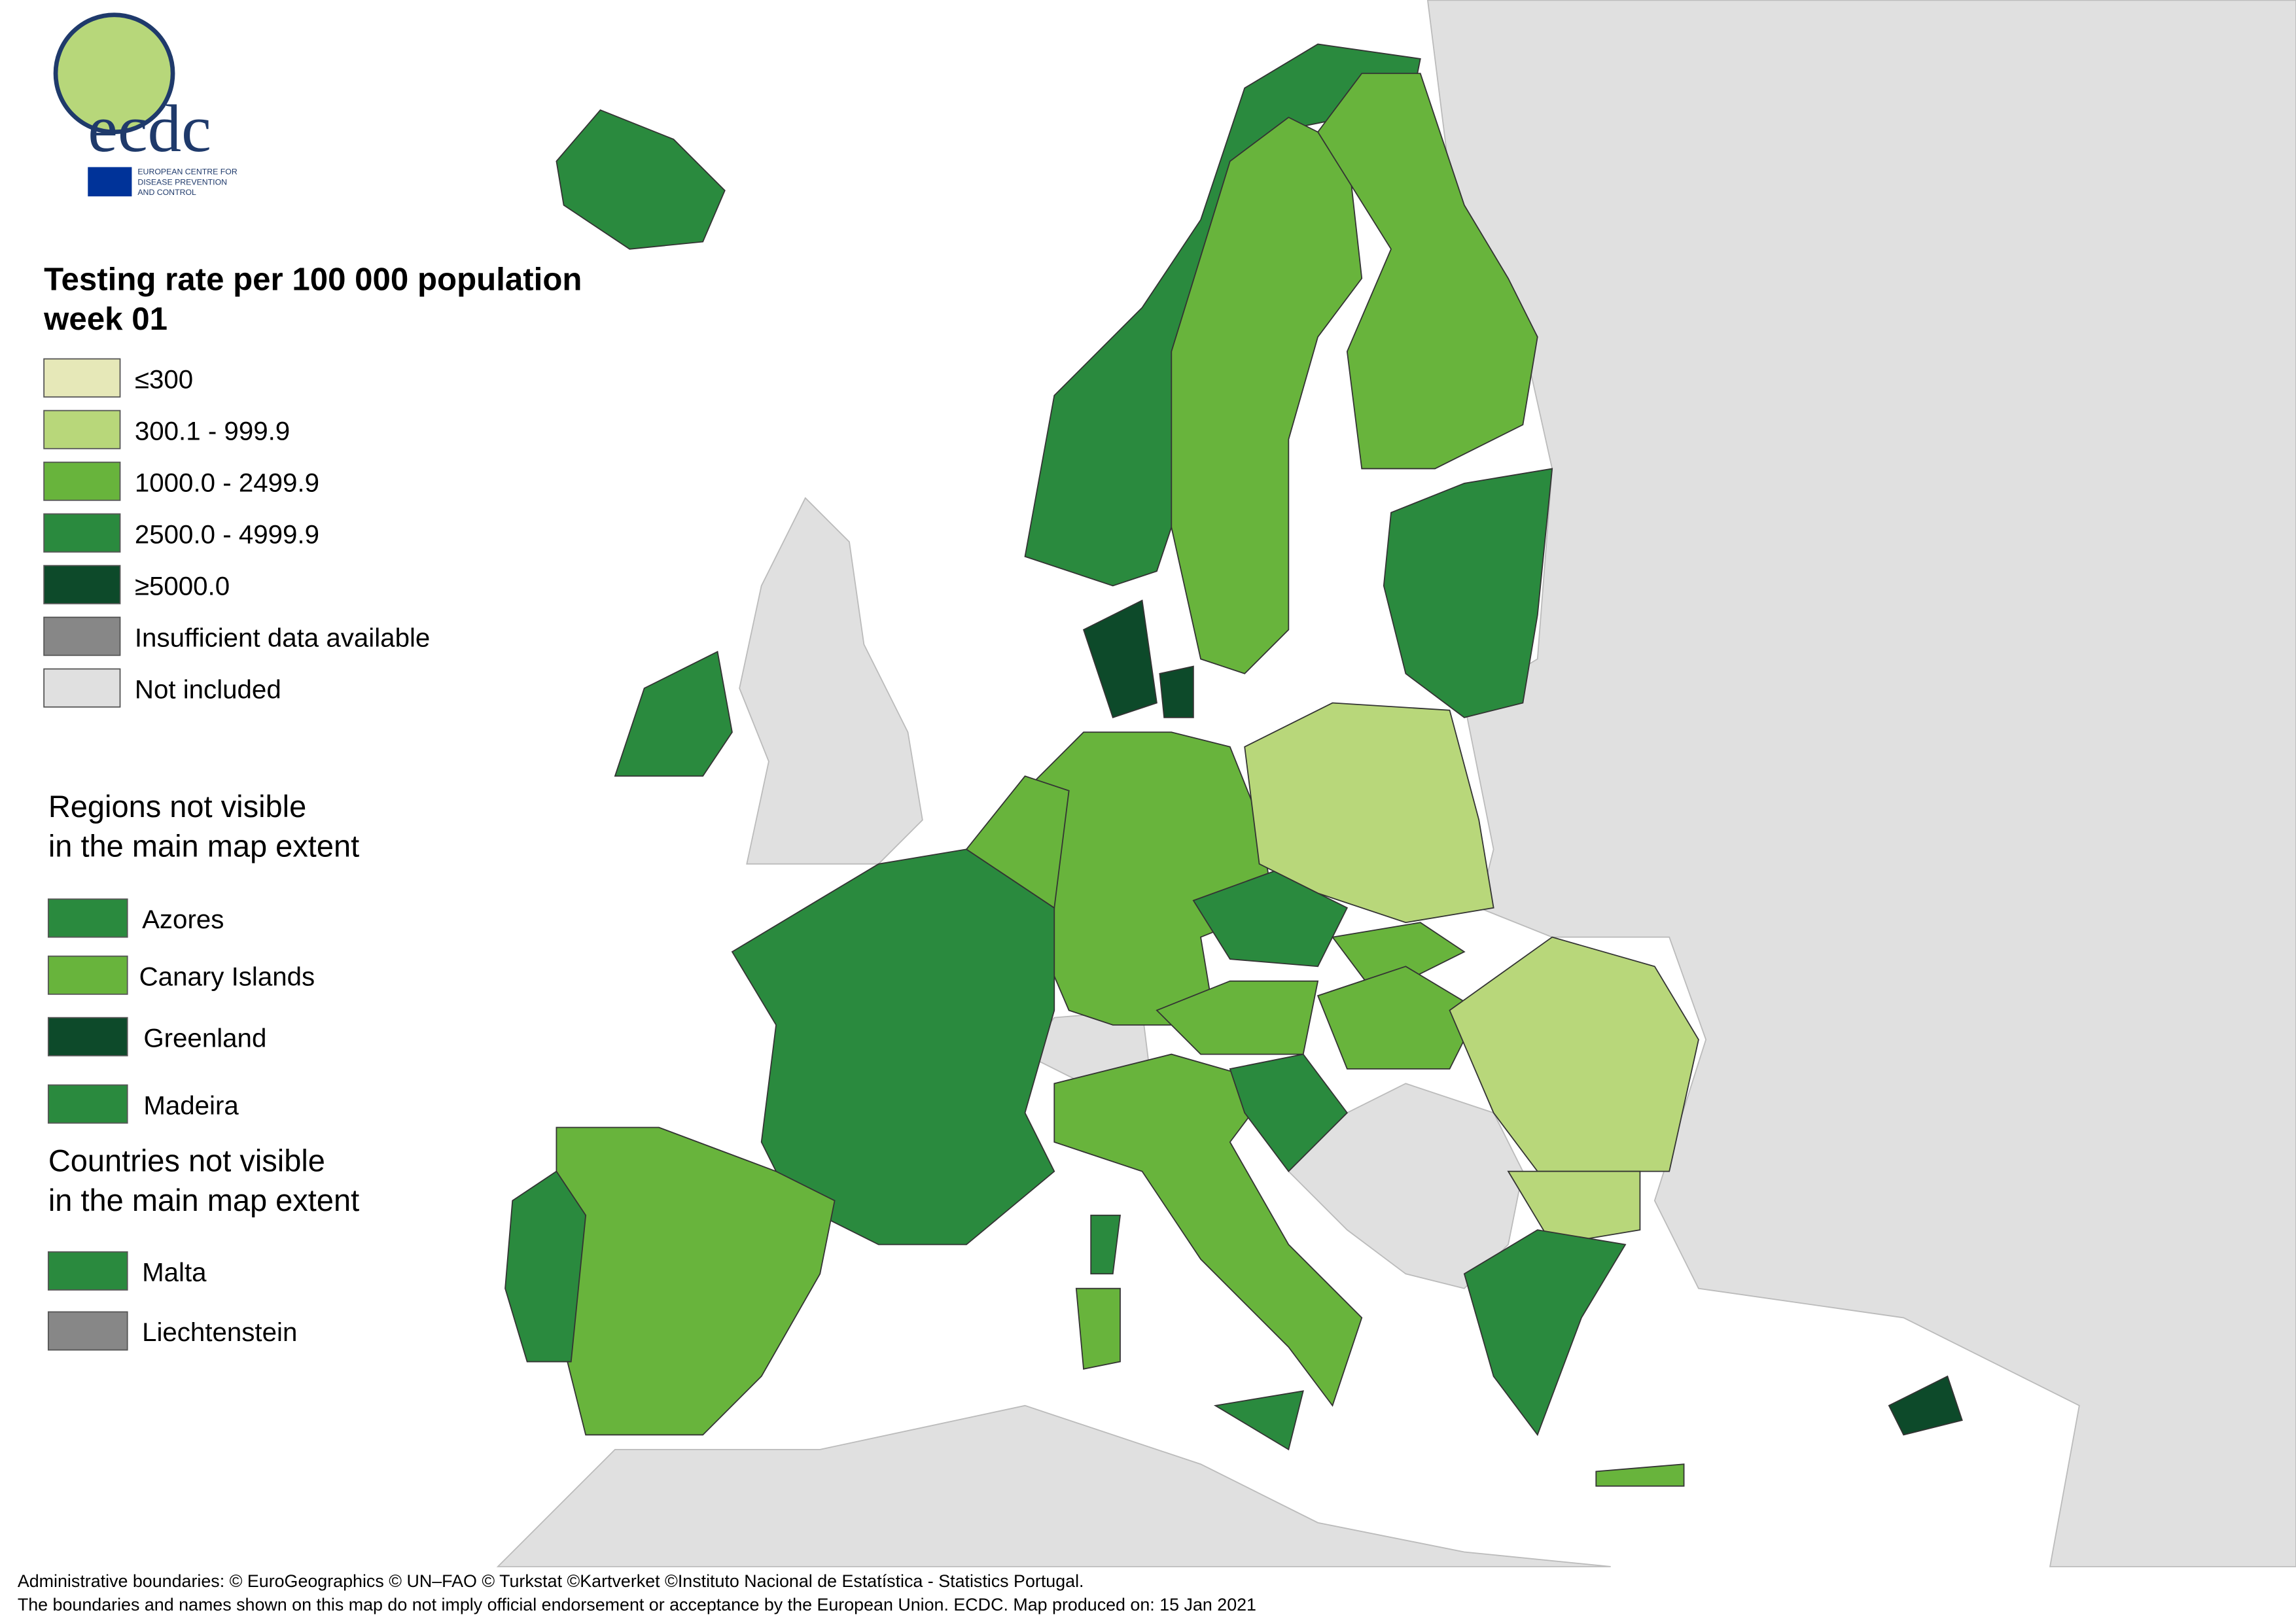  Describe the element at coordinates (110, 182) in the screenshot. I see `eu-flag` at that location.